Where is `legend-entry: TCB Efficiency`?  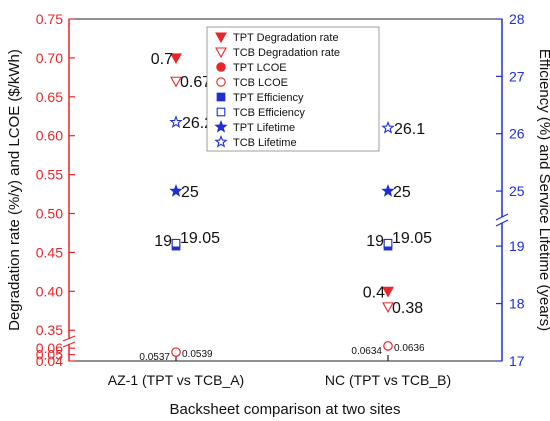 legend-entry: TCB Efficiency is located at coordinates (269, 113).